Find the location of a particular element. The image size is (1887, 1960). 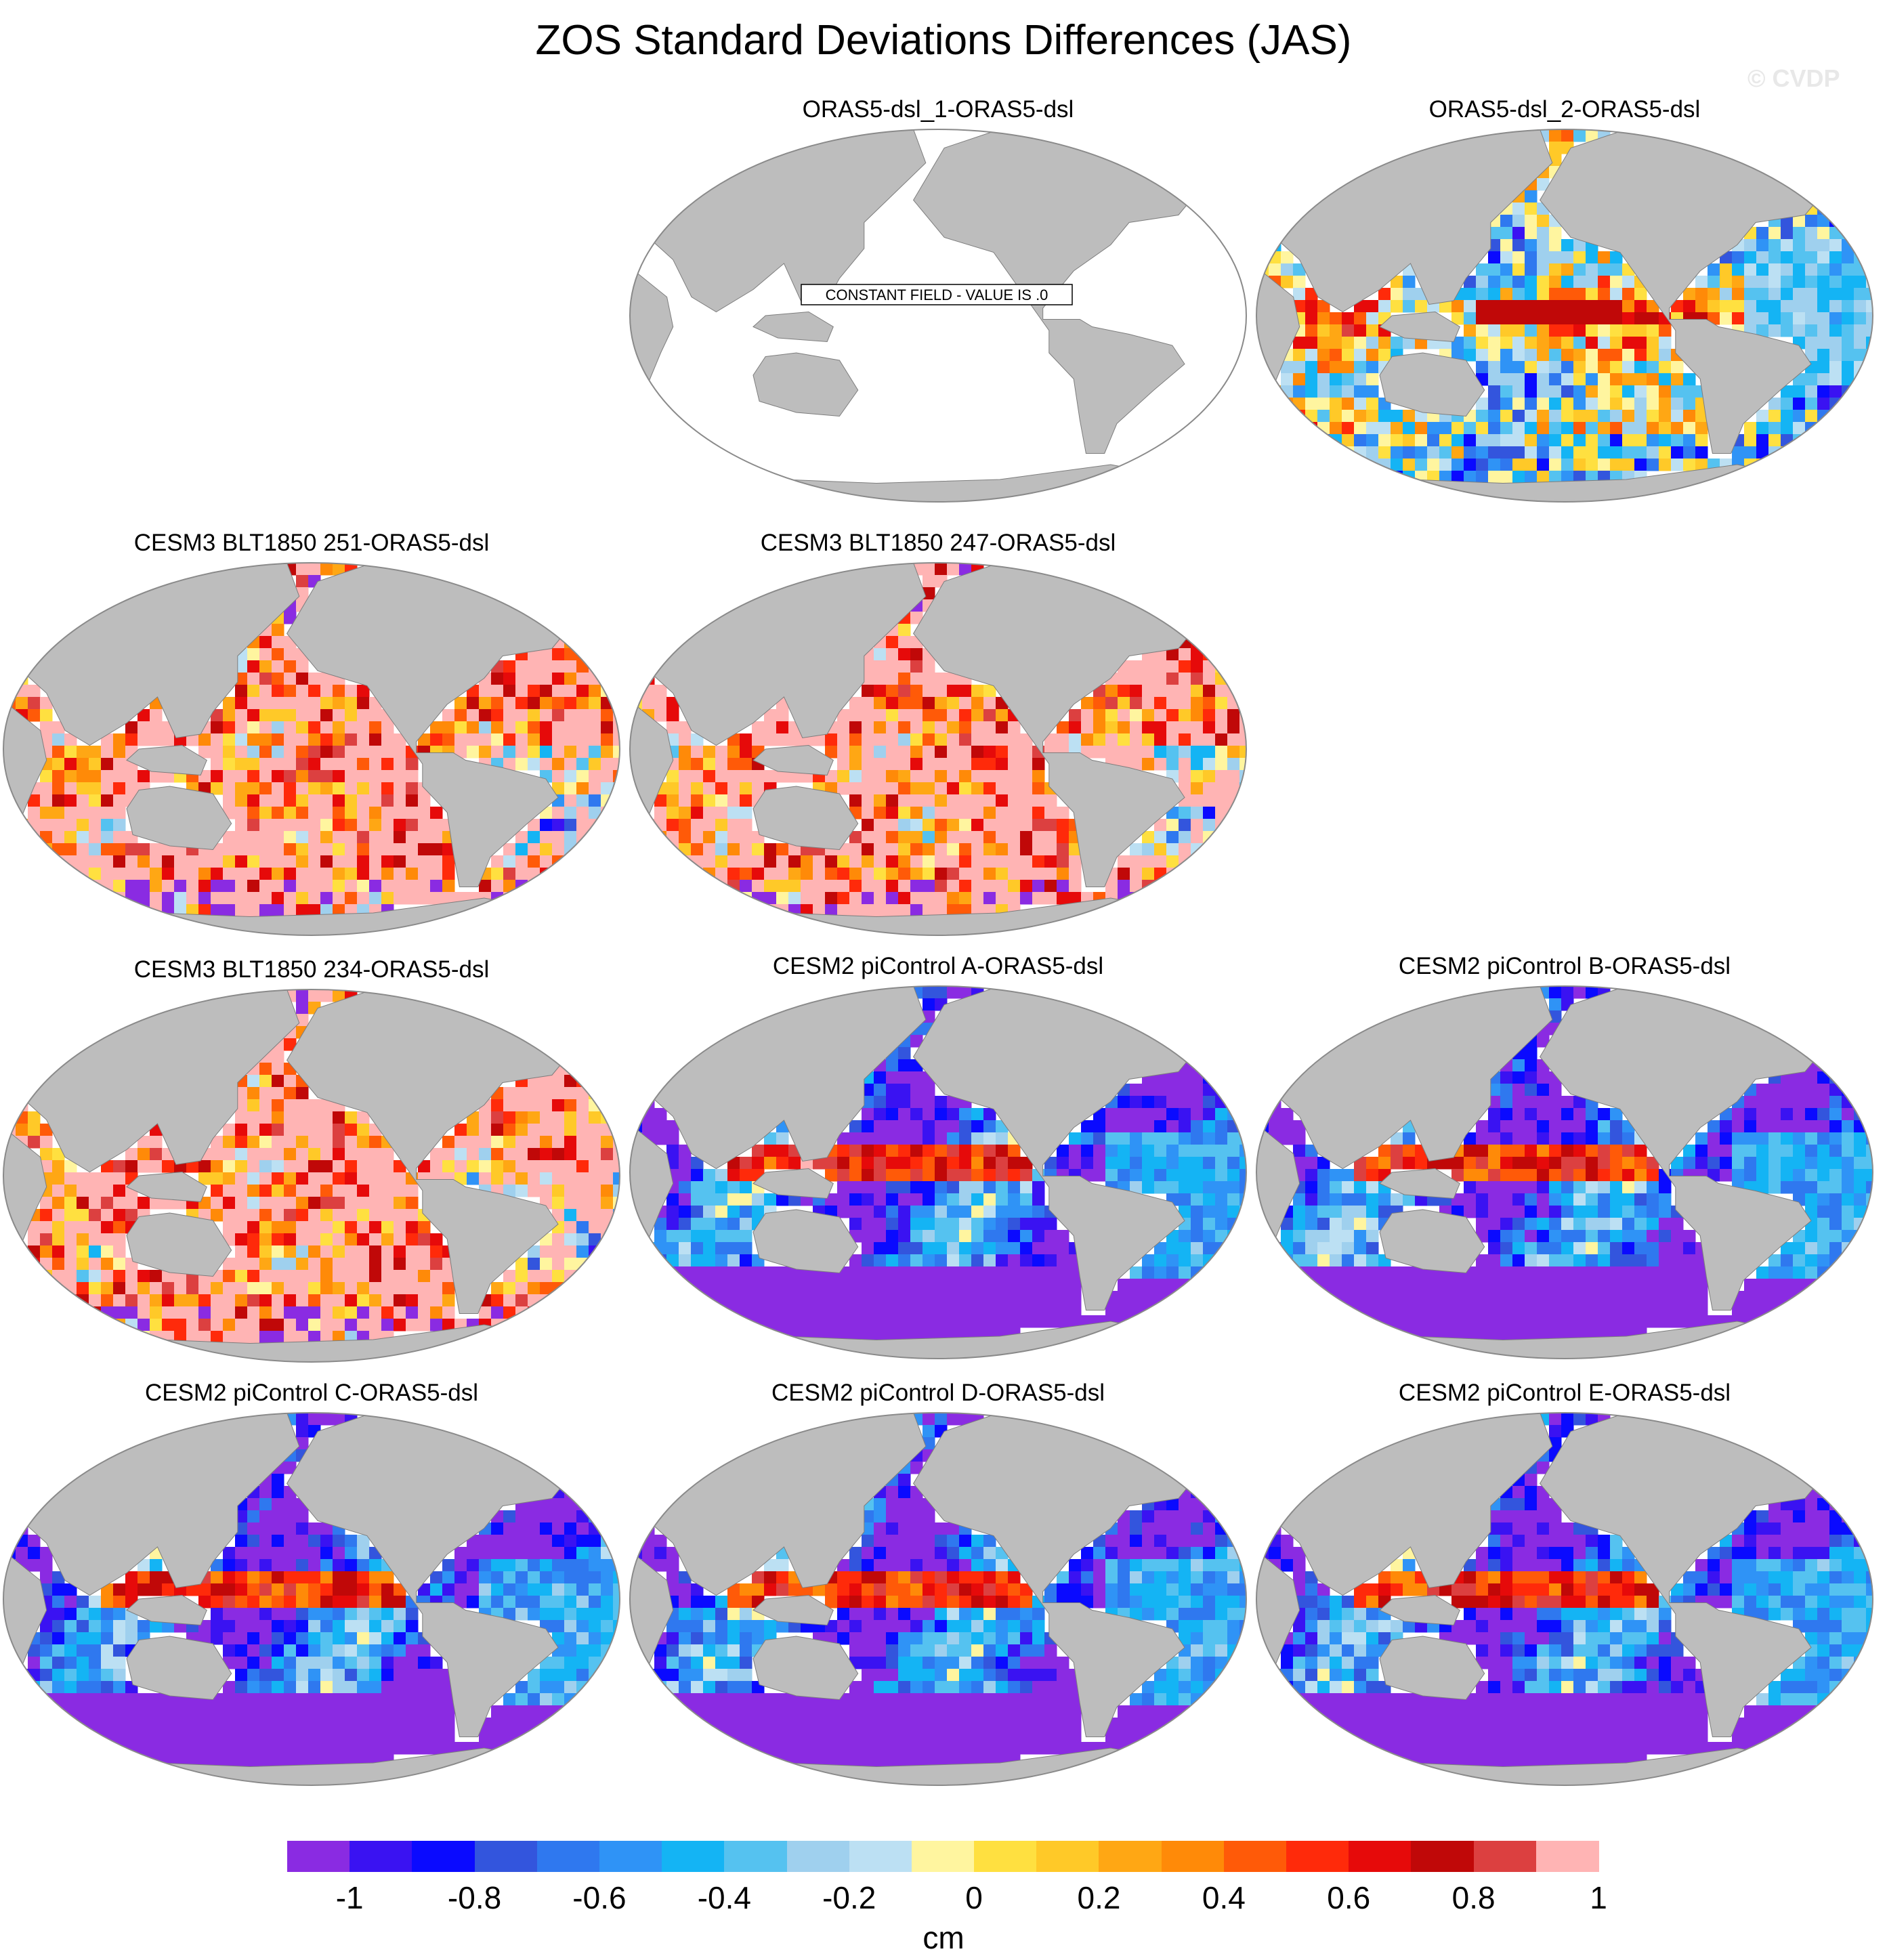

panel-title: CESM2 piControl A-ORAS5-dsl is located at coordinates (938, 966).